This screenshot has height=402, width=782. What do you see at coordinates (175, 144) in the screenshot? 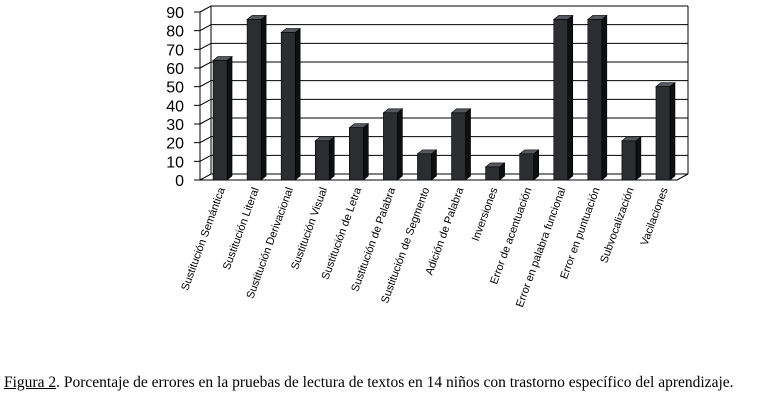
I see `y-tick-label: 20` at bounding box center [175, 144].